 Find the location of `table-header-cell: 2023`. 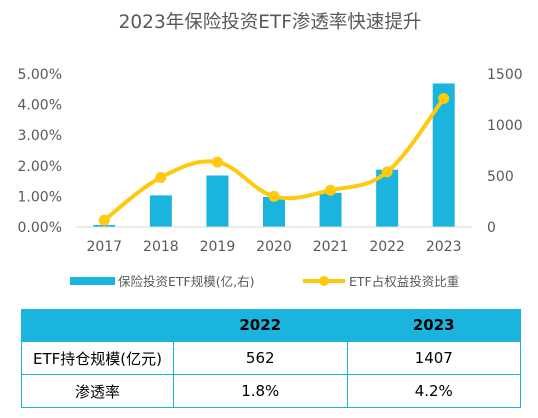

table-header-cell: 2023 is located at coordinates (434, 325).